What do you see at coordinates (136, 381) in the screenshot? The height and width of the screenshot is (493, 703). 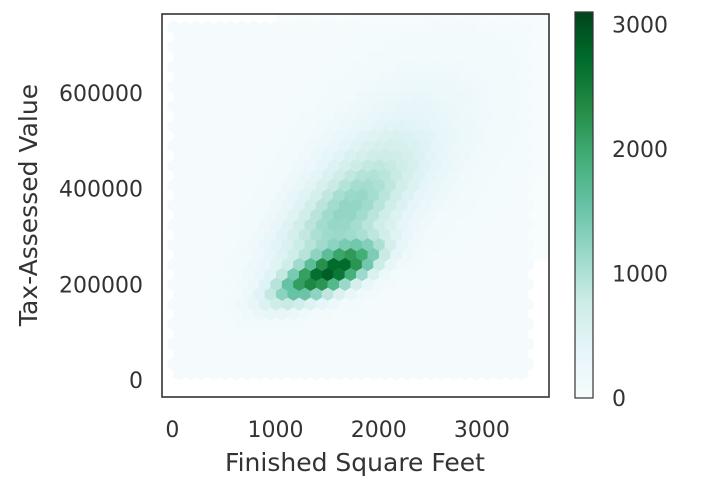 I see `y-tick-label: 0` at bounding box center [136, 381].